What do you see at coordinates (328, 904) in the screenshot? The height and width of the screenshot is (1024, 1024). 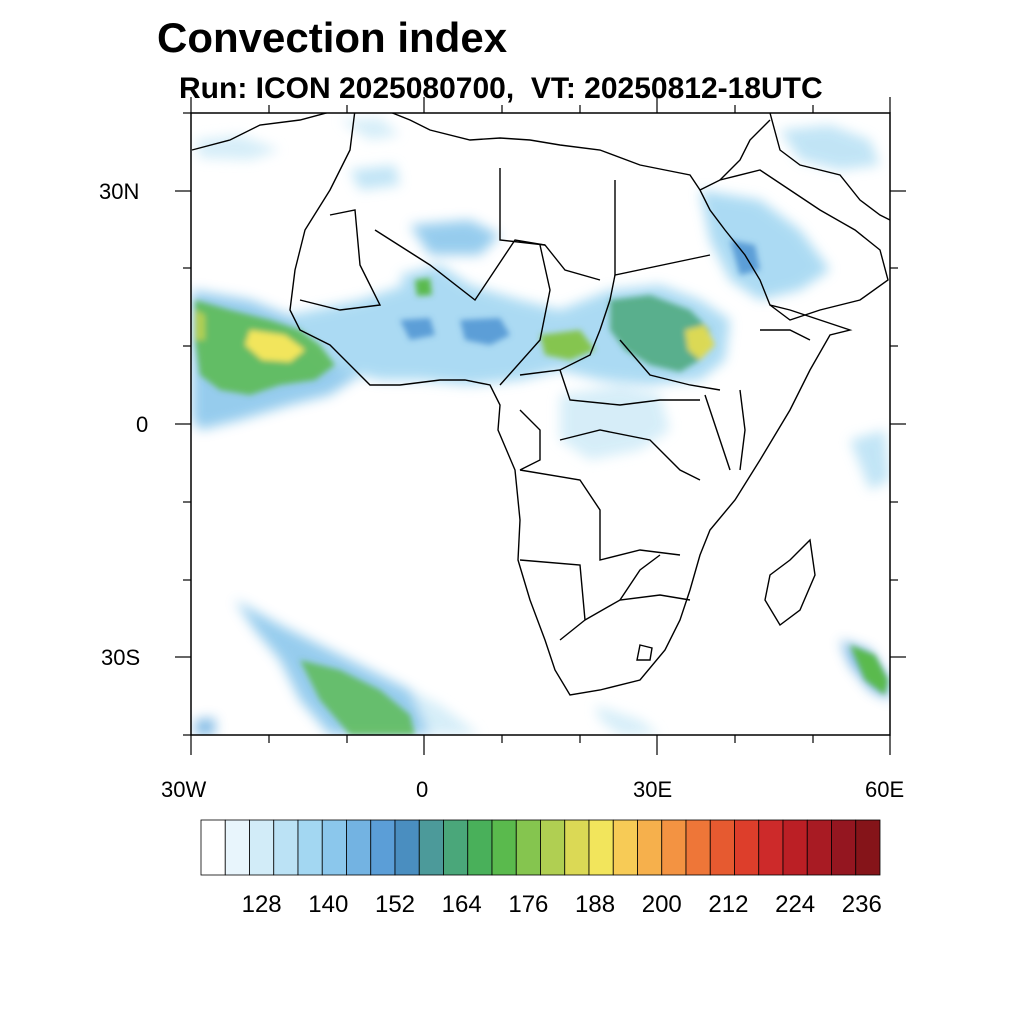 I see `colorbar-label: 140` at bounding box center [328, 904].